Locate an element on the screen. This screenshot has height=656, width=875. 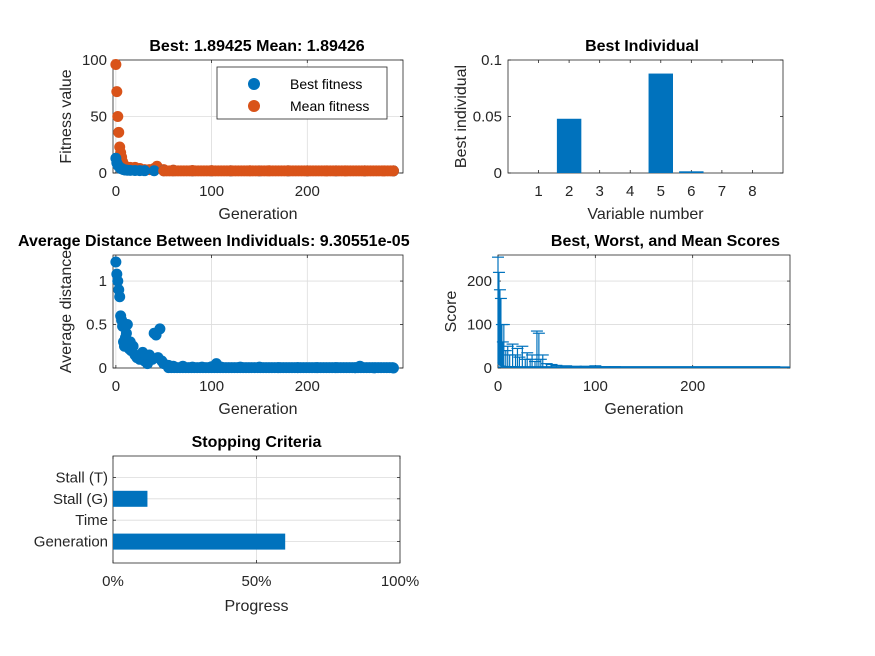
chart-title: Best: 1.89425 Mean: 1.89426 is located at coordinates (256, 46).